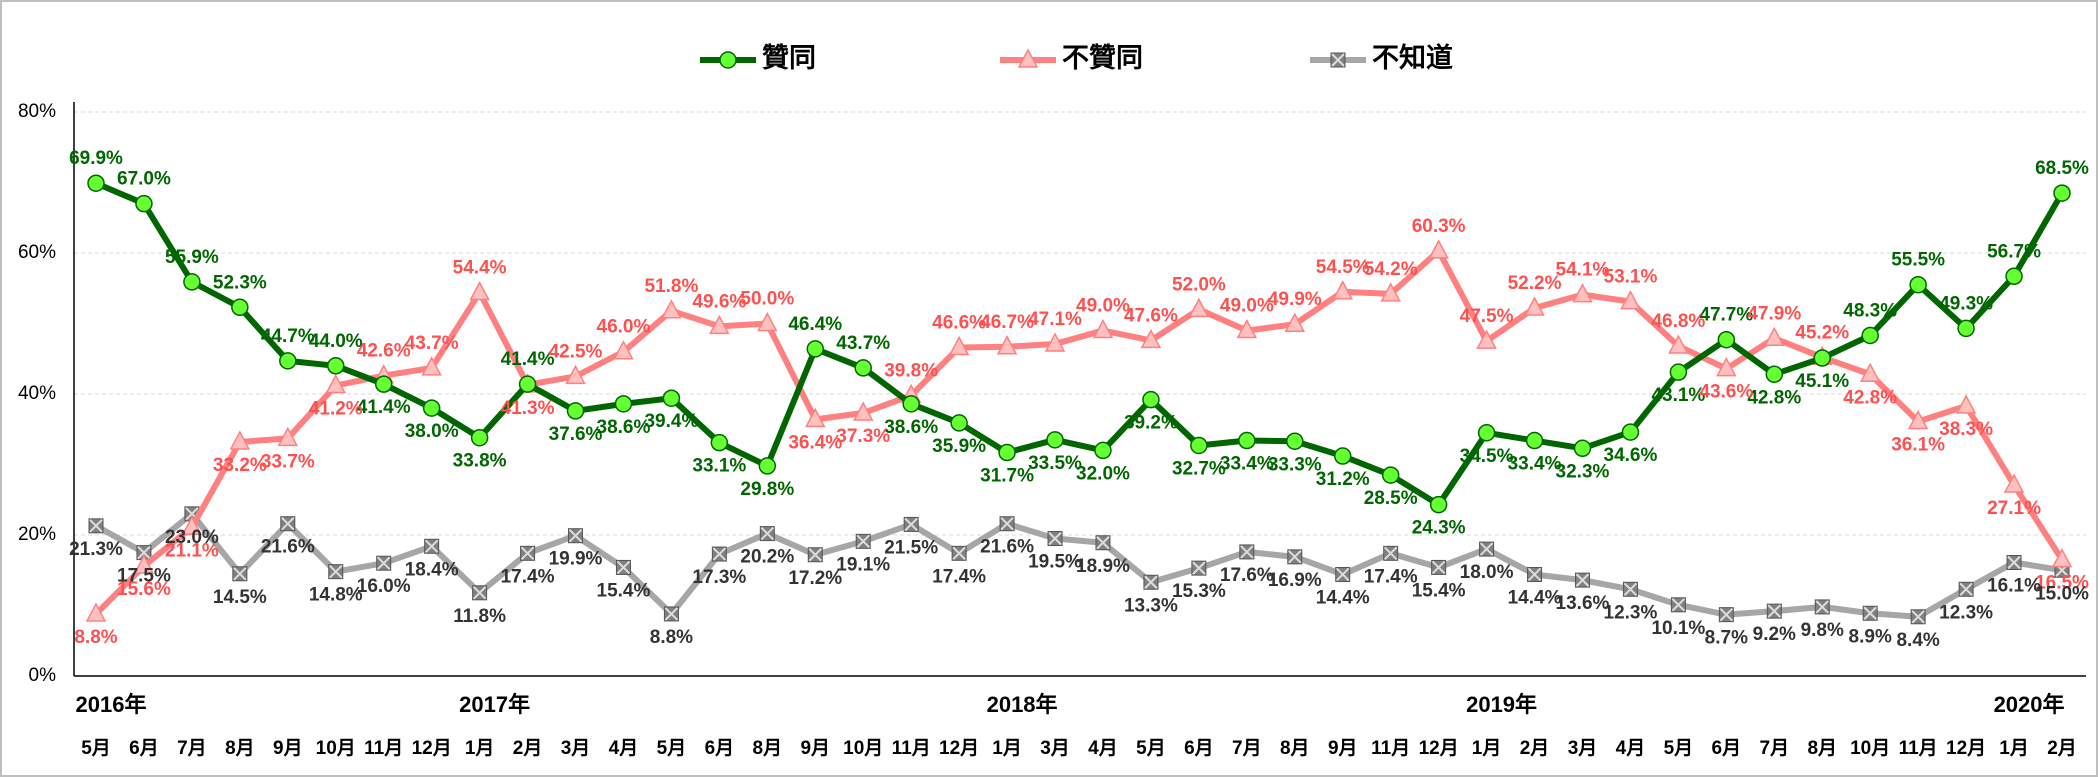 This screenshot has width=2098, height=777. Describe the element at coordinates (1535, 464) in the screenshot. I see `data-label: 33.4%` at that location.